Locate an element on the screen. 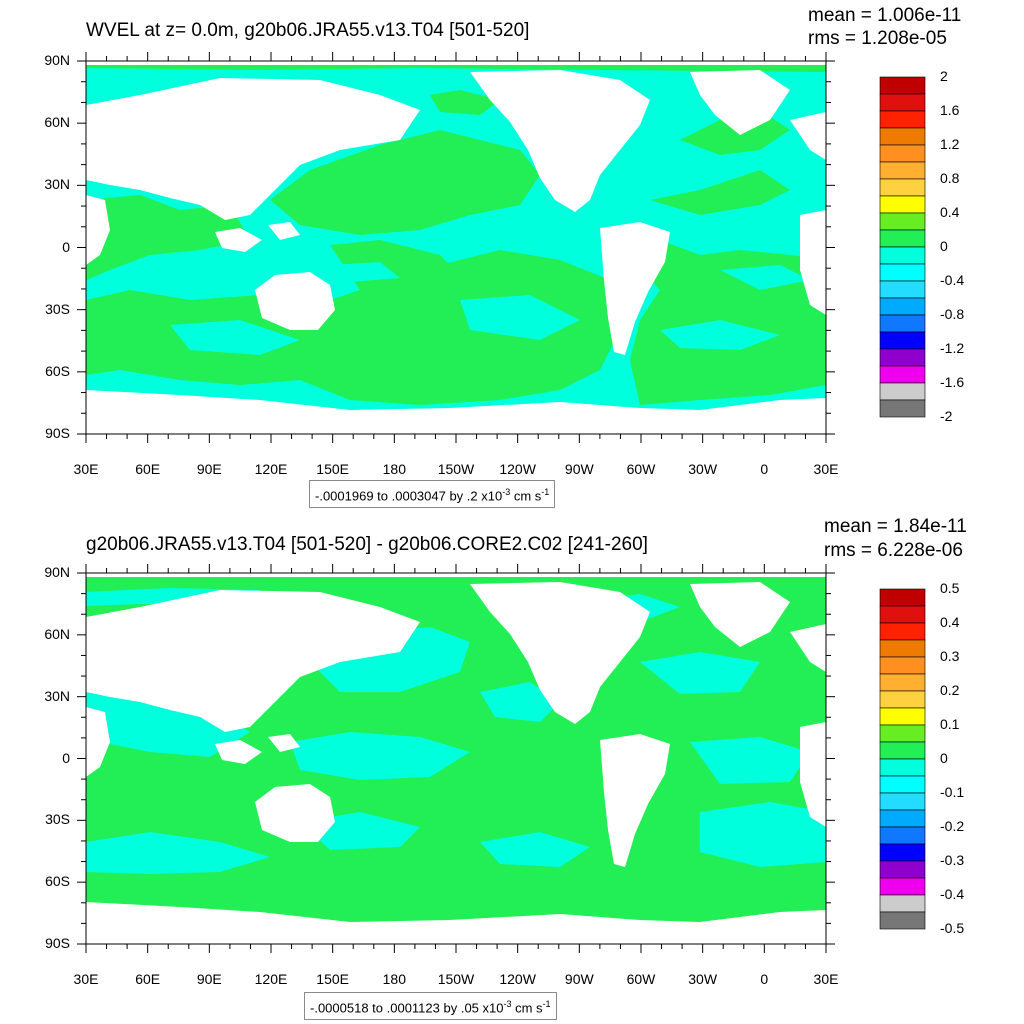 The height and width of the screenshot is (1024, 1024). top-range-exponent: -3 is located at coordinates (506, 492).